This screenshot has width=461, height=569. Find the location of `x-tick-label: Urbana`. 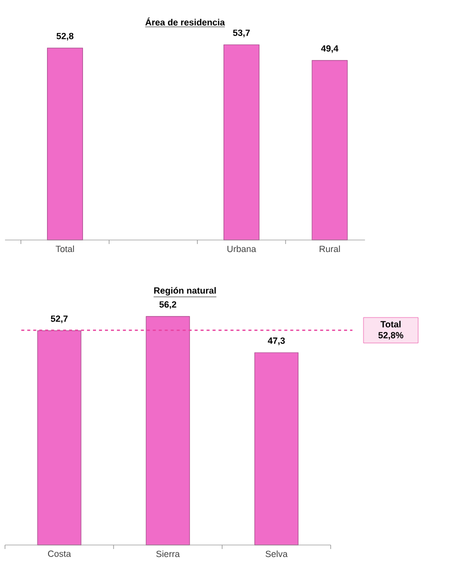

x-tick-label: Urbana is located at coordinates (241, 249).